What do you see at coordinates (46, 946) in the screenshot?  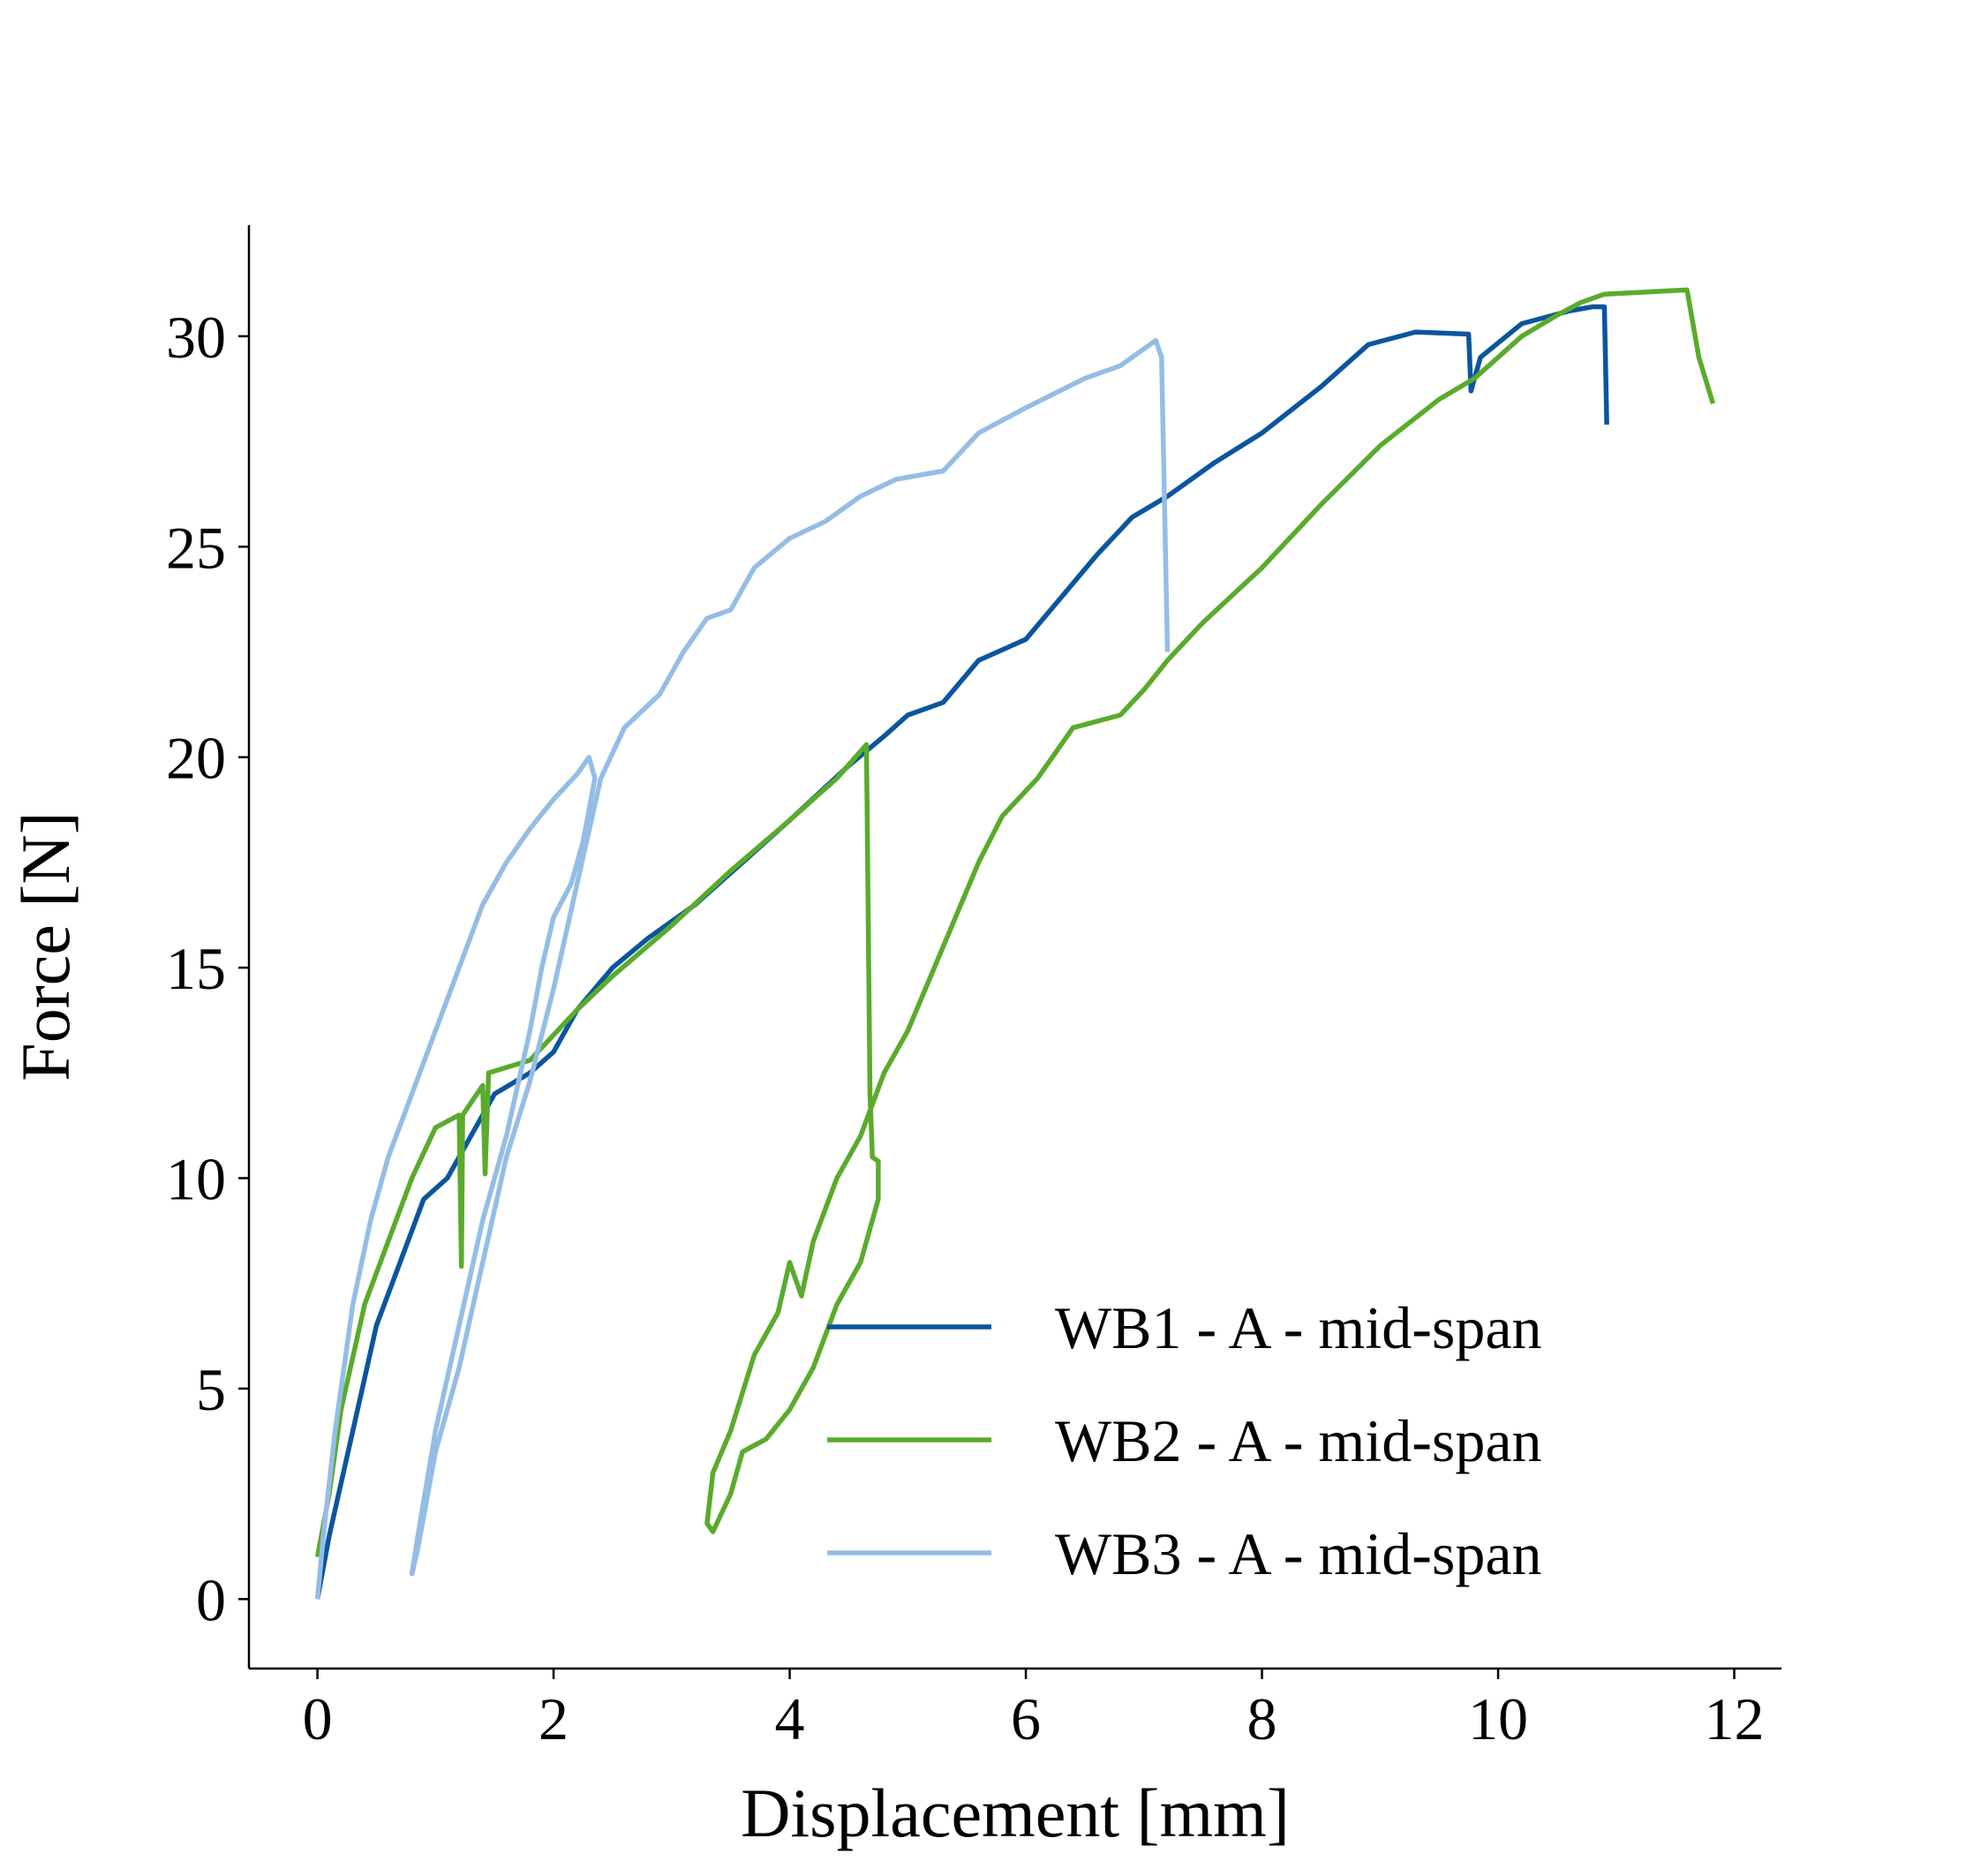 I see `y-axis-label: Force [N]` at bounding box center [46, 946].